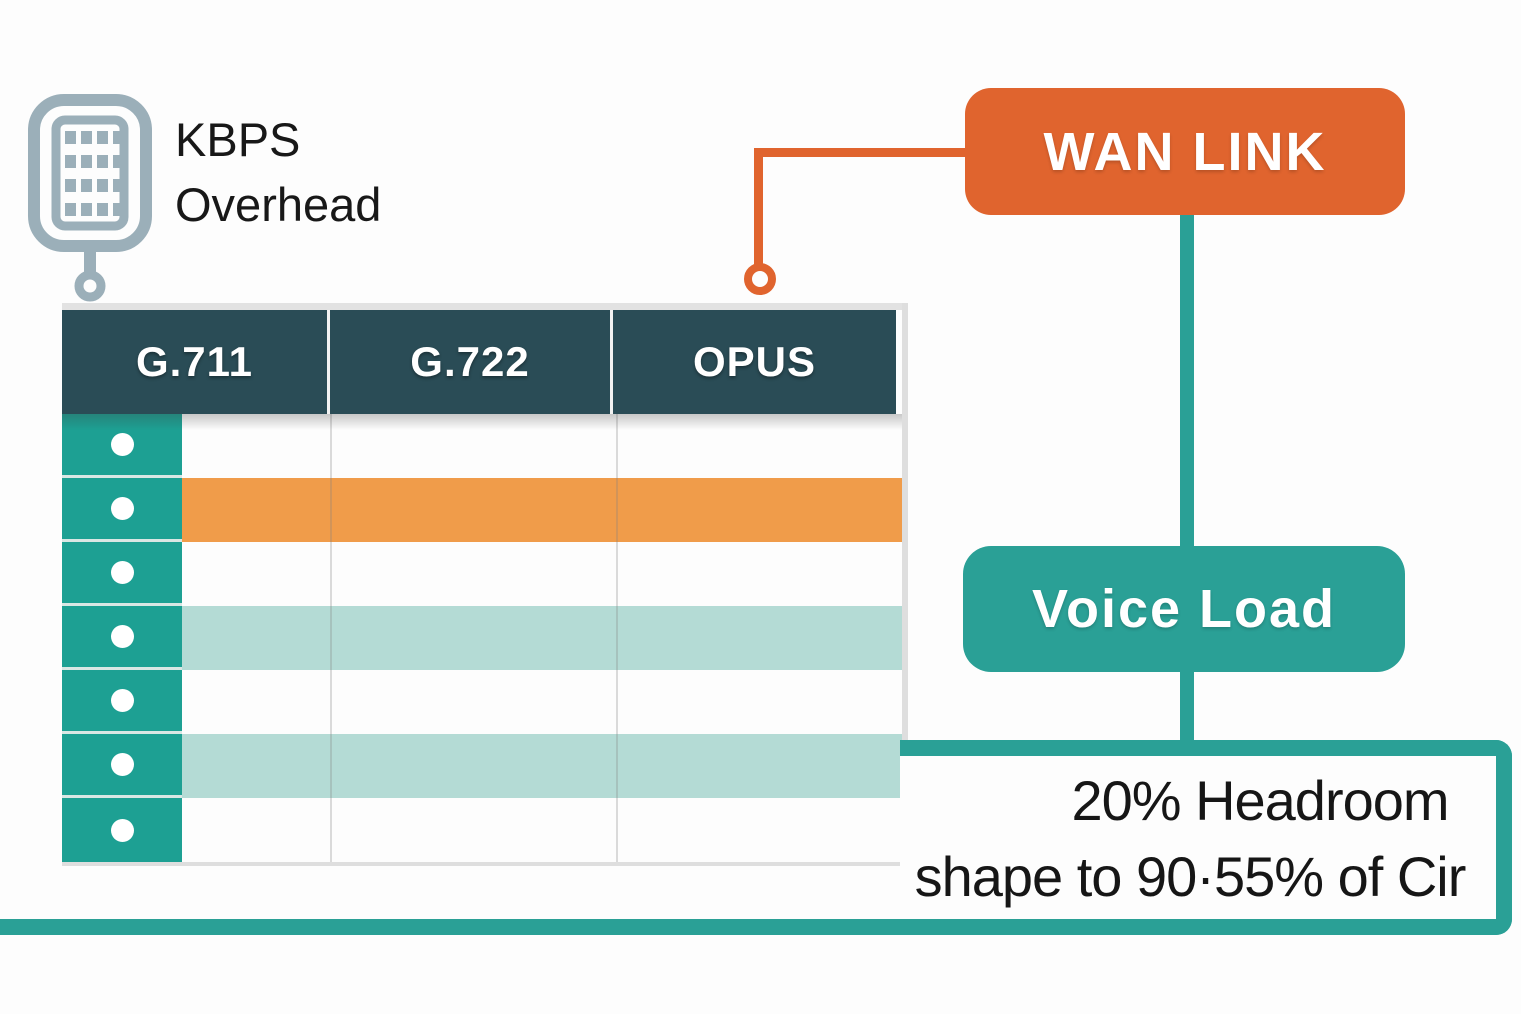  I want to click on legend-title: KBPS Overhead, so click(278, 173).